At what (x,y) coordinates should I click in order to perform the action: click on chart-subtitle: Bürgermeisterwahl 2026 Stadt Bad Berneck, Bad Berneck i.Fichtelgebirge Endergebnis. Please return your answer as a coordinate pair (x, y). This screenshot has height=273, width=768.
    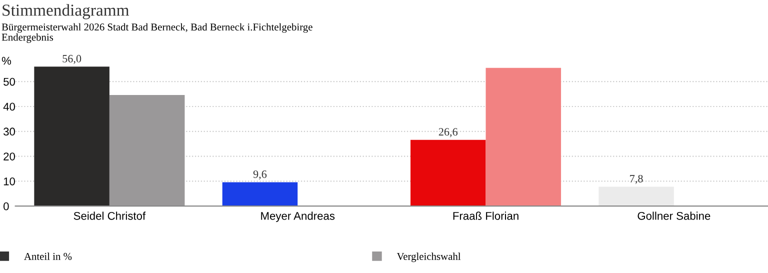
    Looking at the image, I should click on (157, 33).